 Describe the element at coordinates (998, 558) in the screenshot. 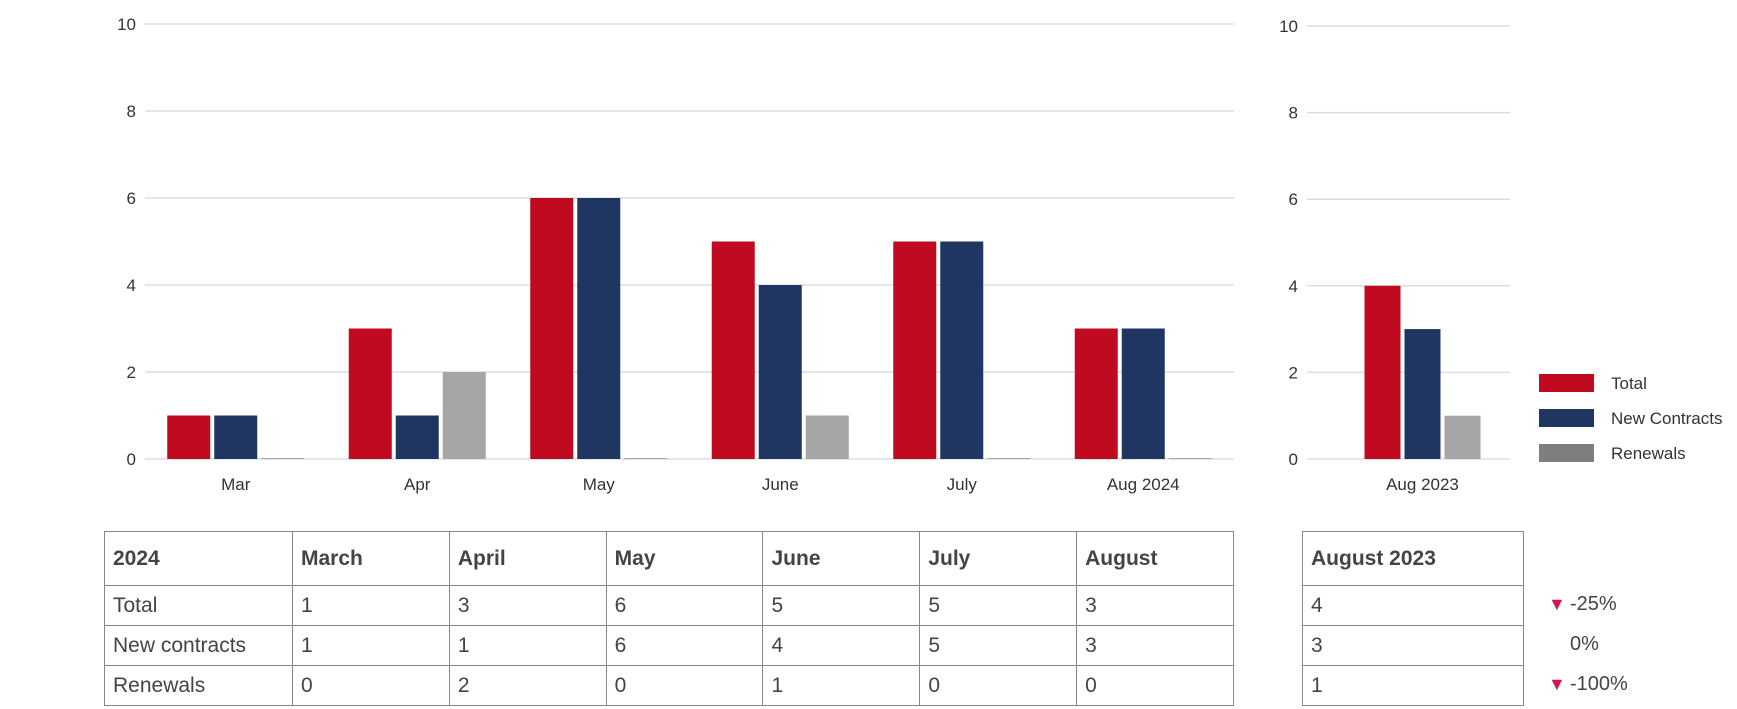

I see `header-july: July` at that location.